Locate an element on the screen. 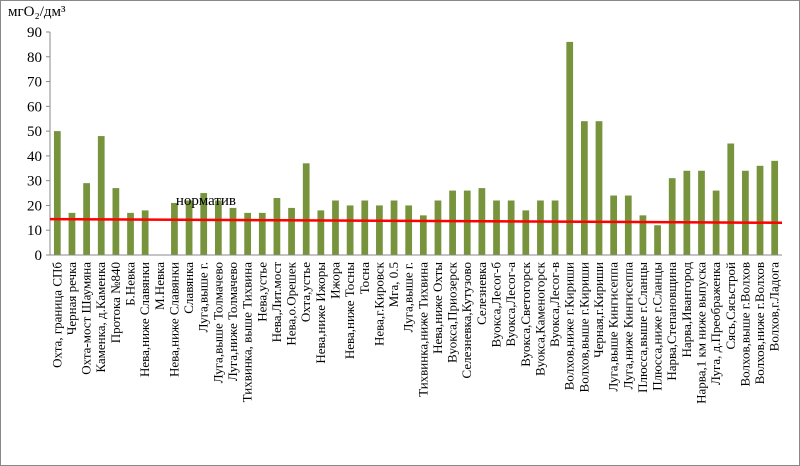  x-tick-label: Черная,г.Кириши is located at coordinates (598, 310).